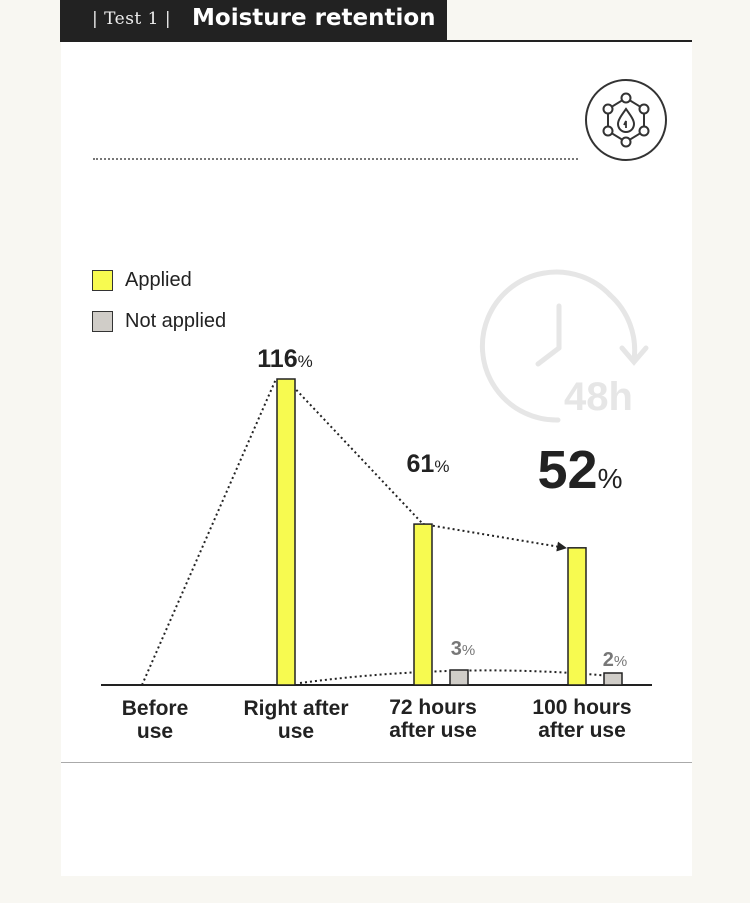 This screenshot has width=750, height=903. I want to click on x-tick-label-line: Before, so click(155, 708).